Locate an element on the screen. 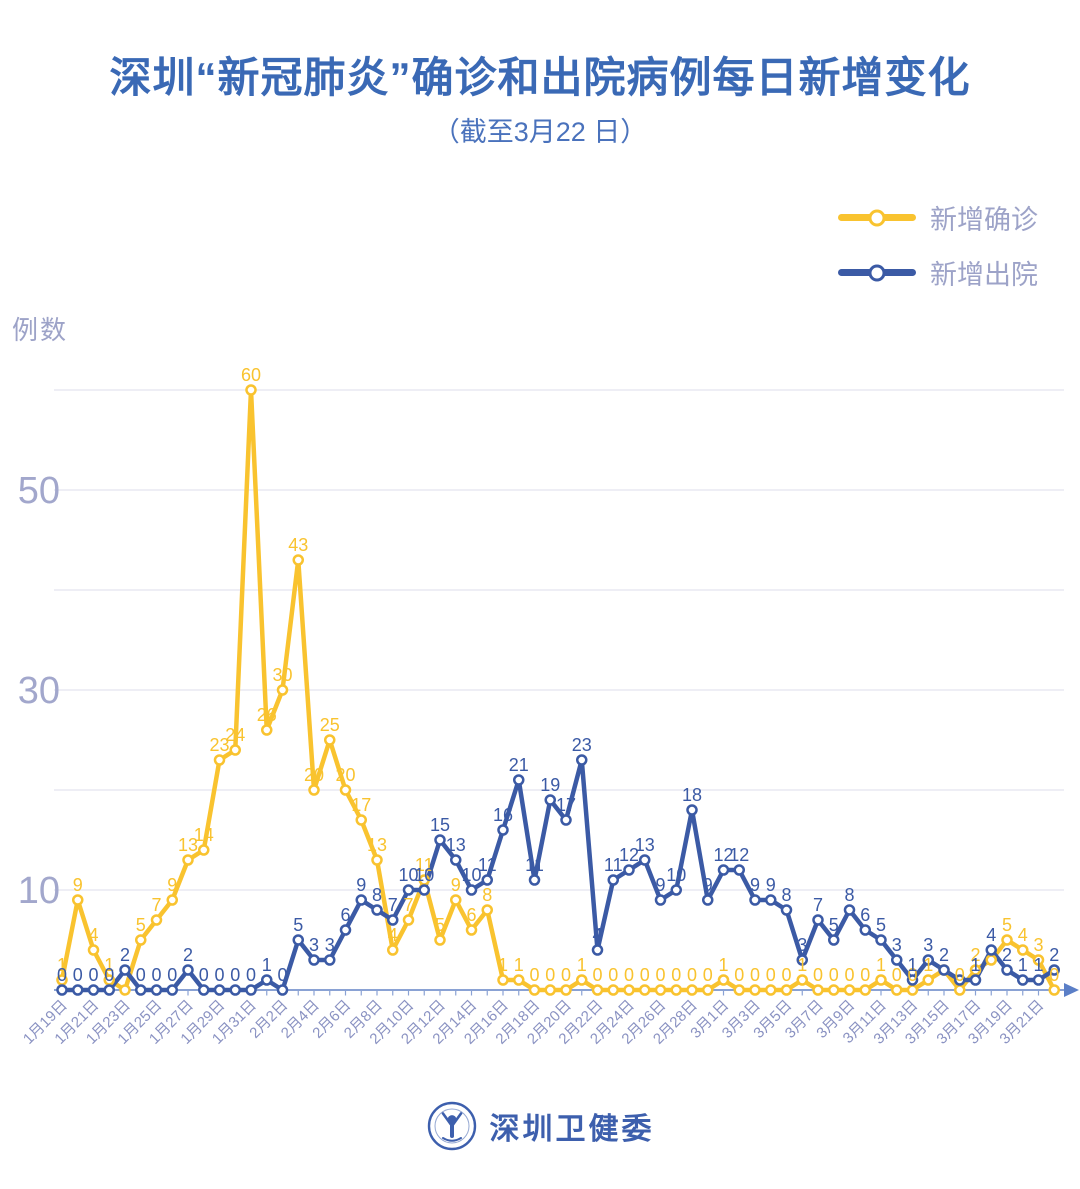 The height and width of the screenshot is (1189, 1080). discharged-marker-icon is located at coordinates (877, 272).